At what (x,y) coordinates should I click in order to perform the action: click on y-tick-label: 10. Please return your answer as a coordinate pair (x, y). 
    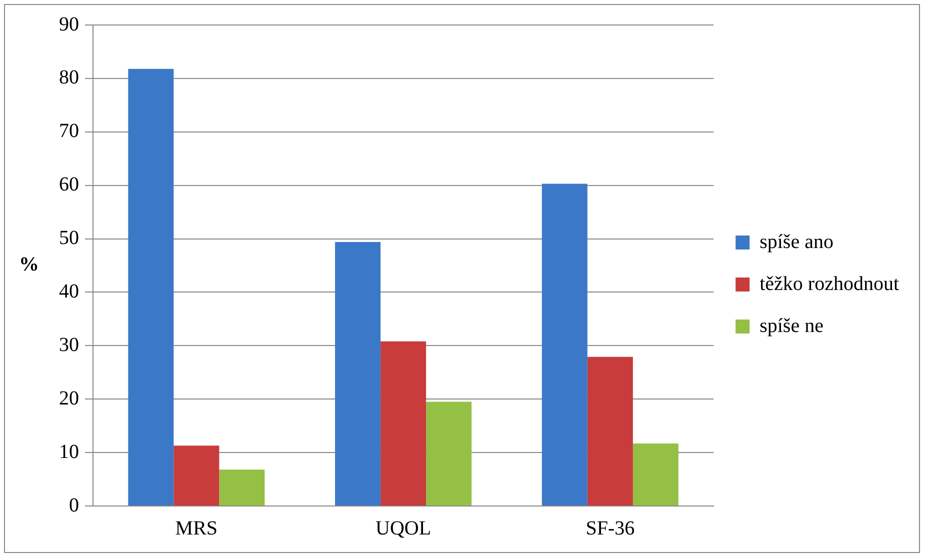
    Looking at the image, I should click on (69, 451).